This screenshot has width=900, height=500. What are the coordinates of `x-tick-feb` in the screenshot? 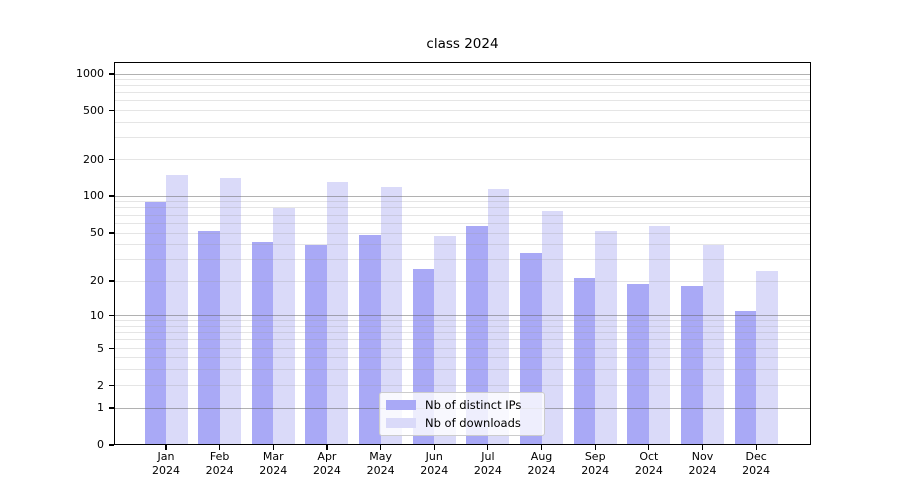 It's located at (220, 447).